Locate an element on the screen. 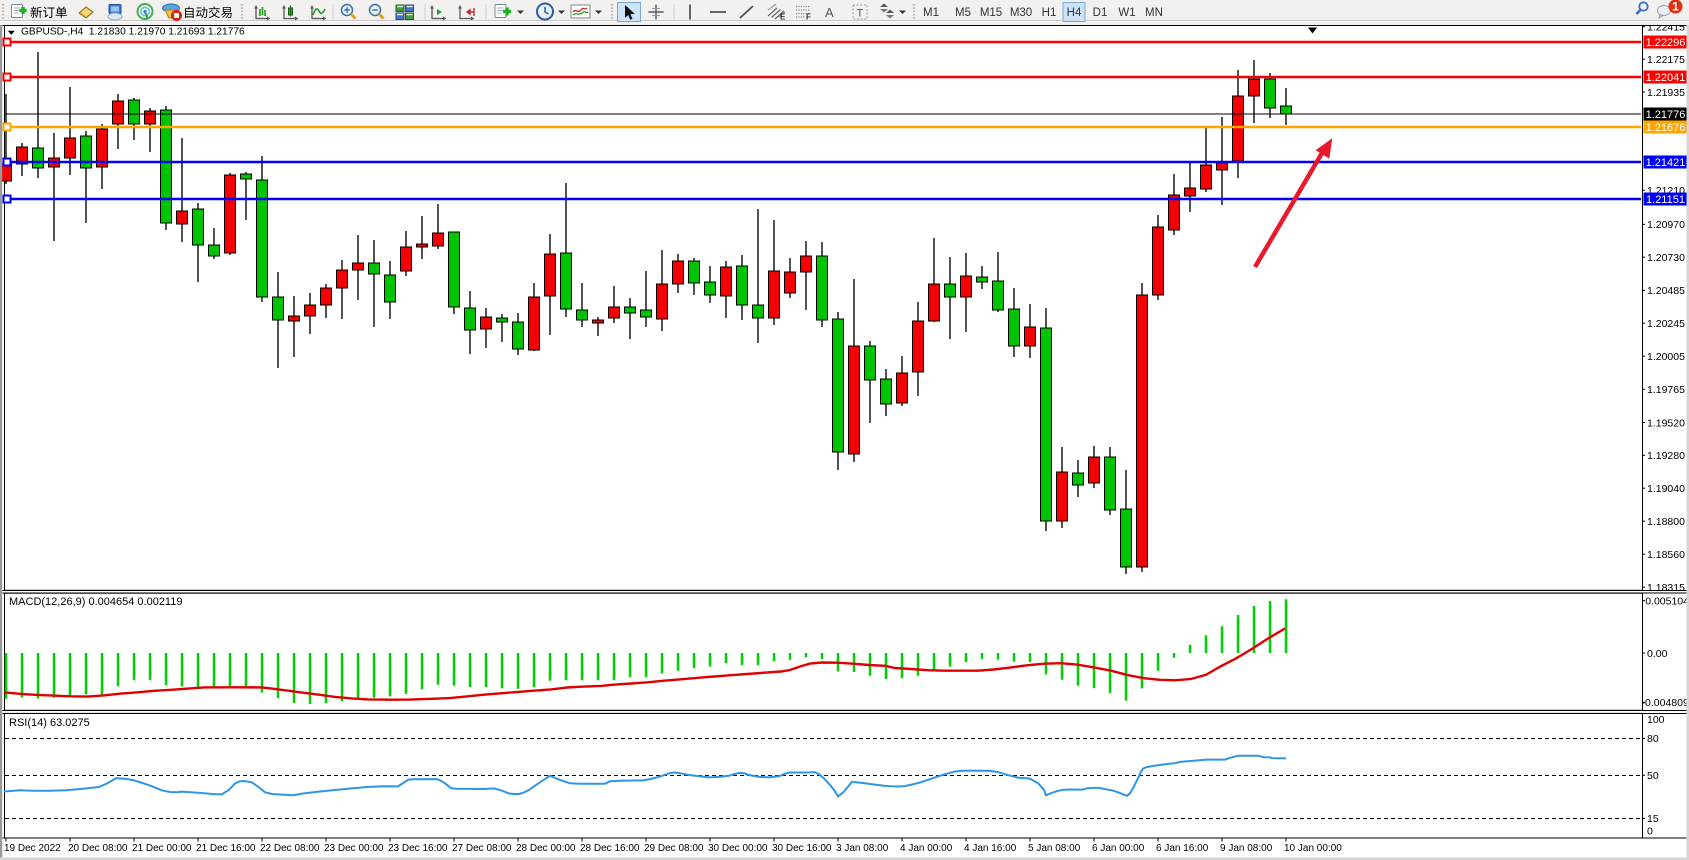 Image resolution: width=1689 pixels, height=860 pixels. svg-text: E is located at coordinates (783, 17).